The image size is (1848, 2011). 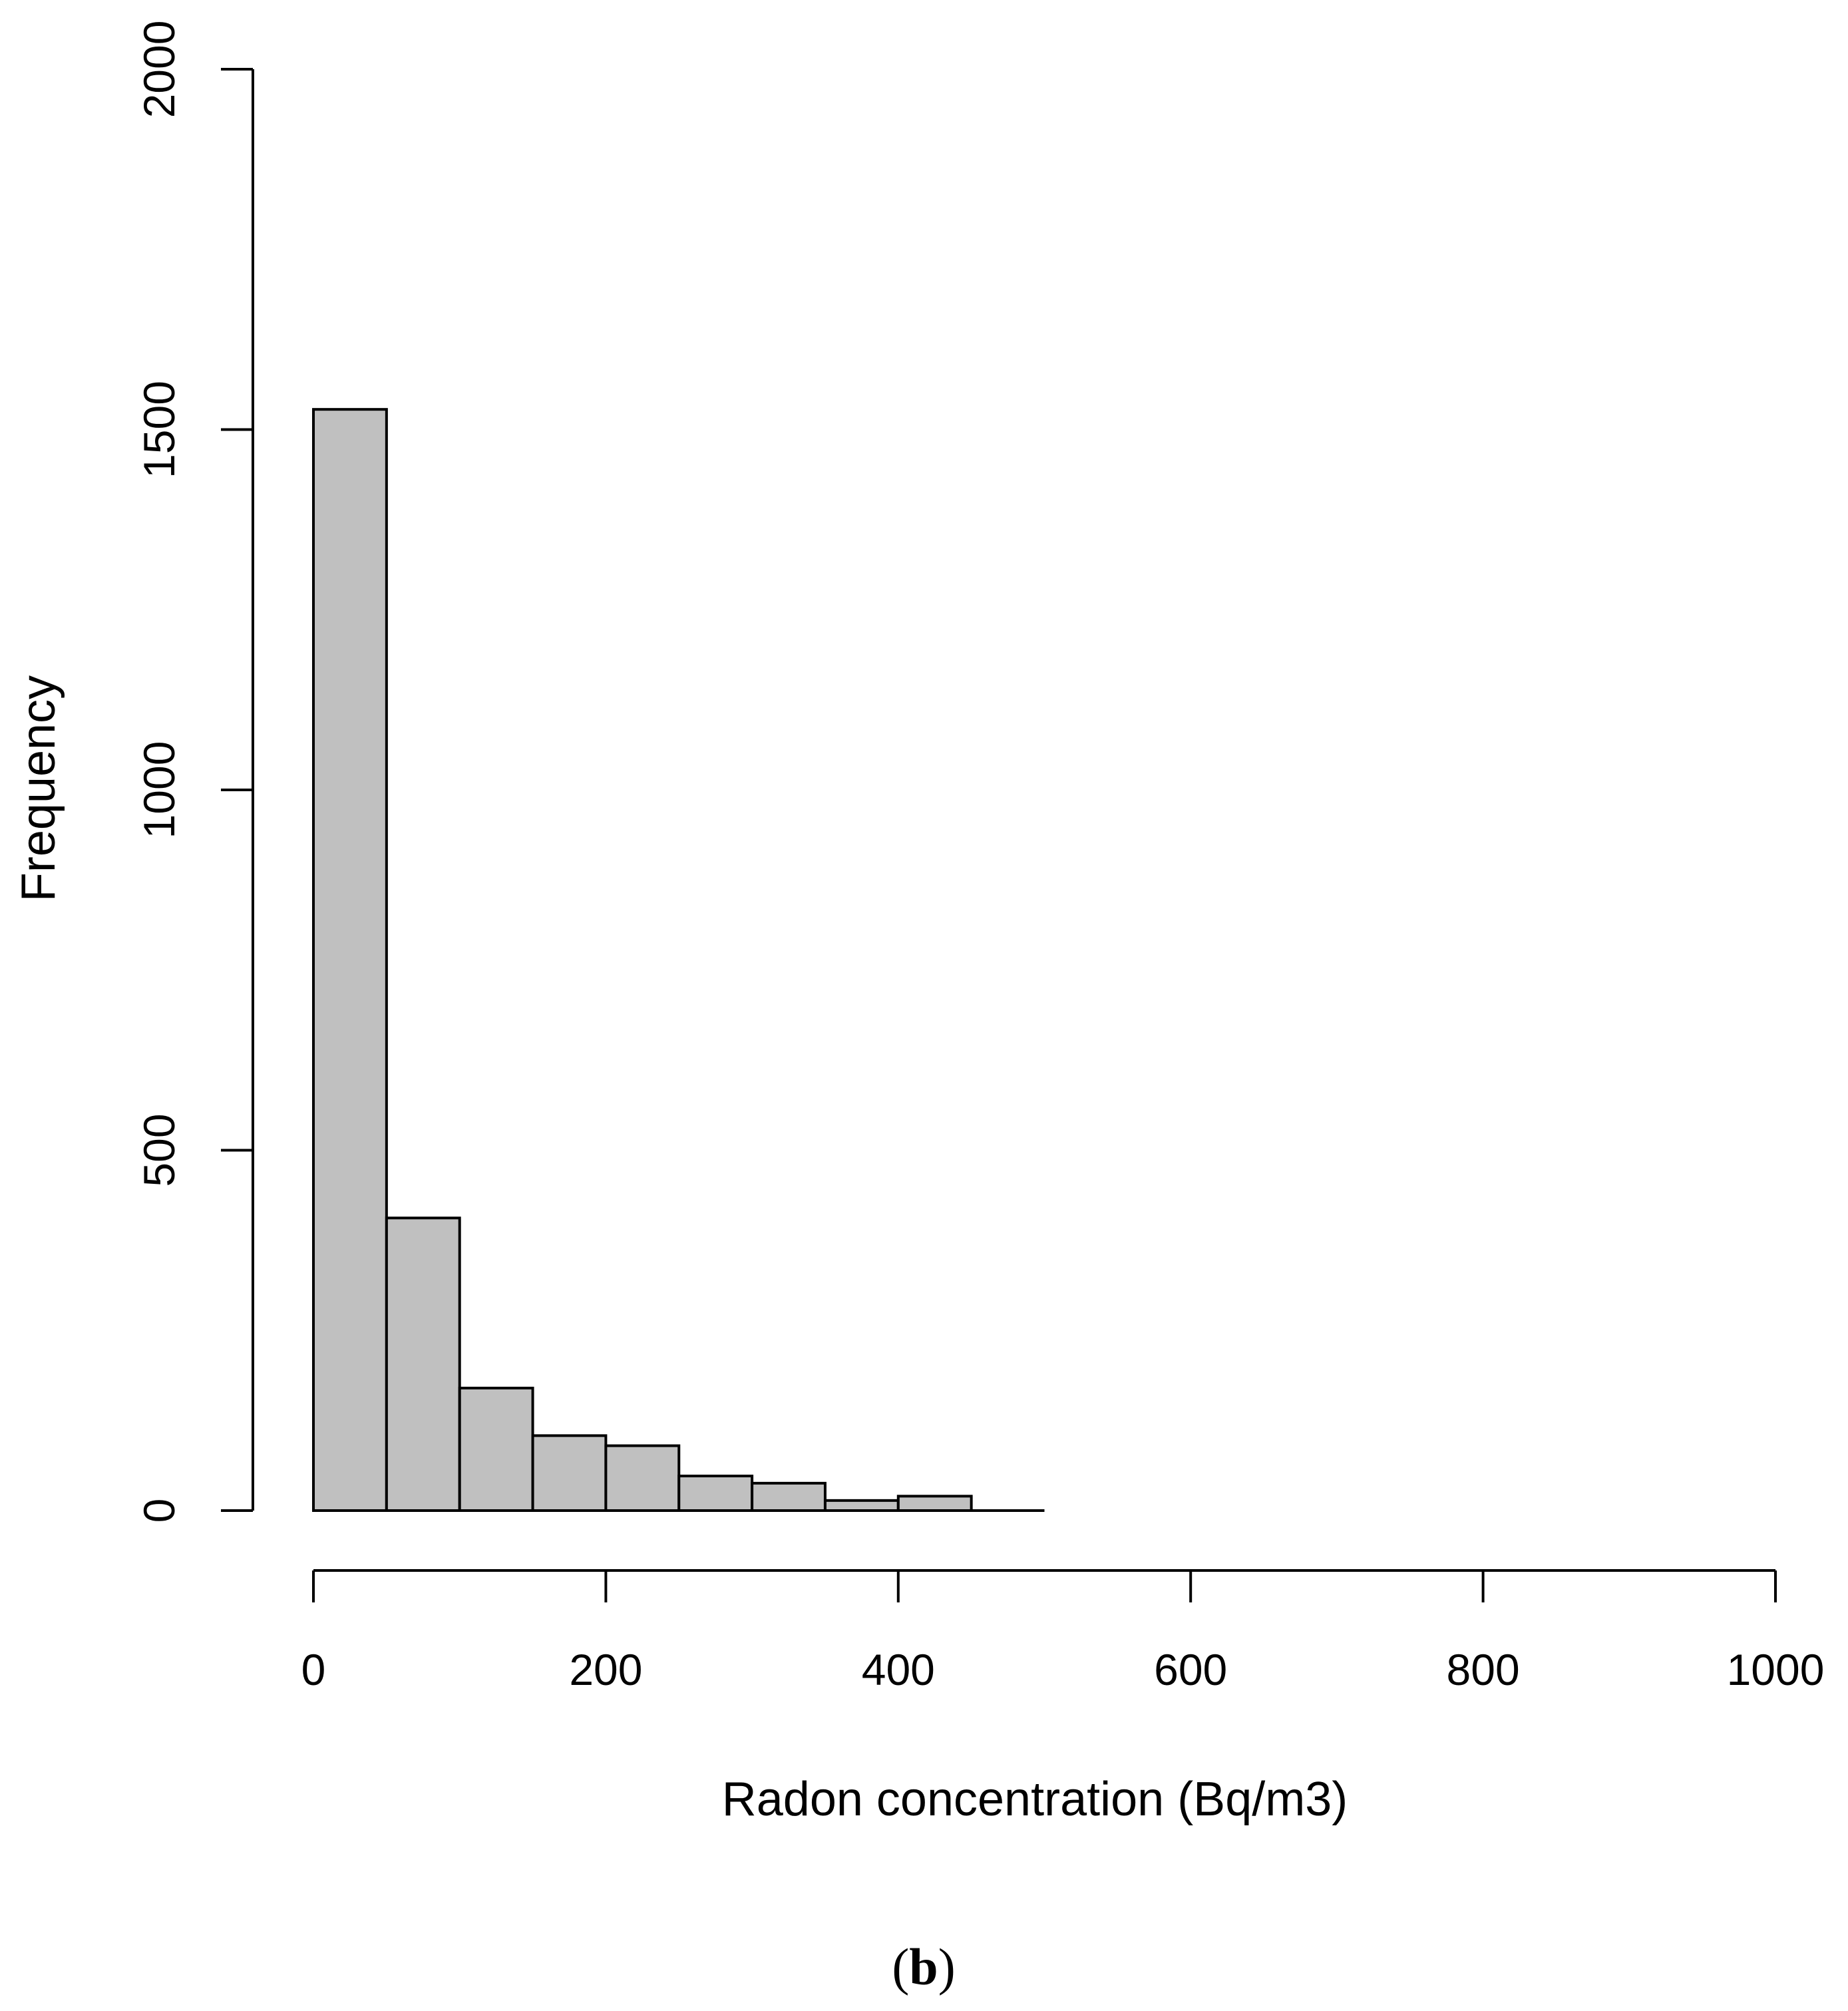 What do you see at coordinates (898, 1670) in the screenshot?
I see `x-tick-label-2: 400` at bounding box center [898, 1670].